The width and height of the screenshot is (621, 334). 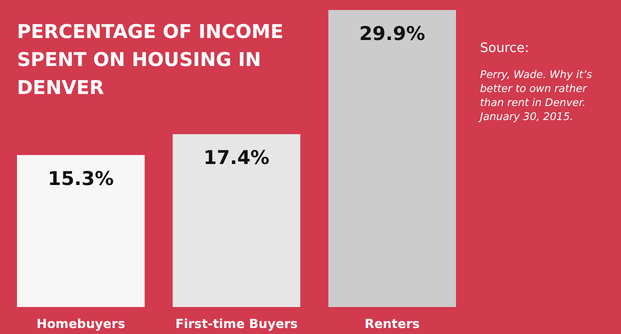 What do you see at coordinates (237, 158) in the screenshot?
I see `data-label: 17.4%` at bounding box center [237, 158].